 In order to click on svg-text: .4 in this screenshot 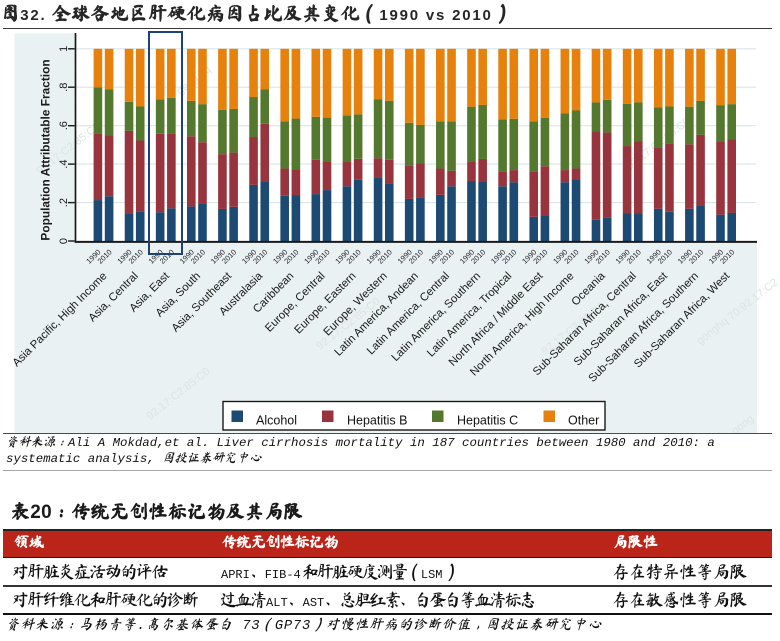, I will do `click(64, 164)`.